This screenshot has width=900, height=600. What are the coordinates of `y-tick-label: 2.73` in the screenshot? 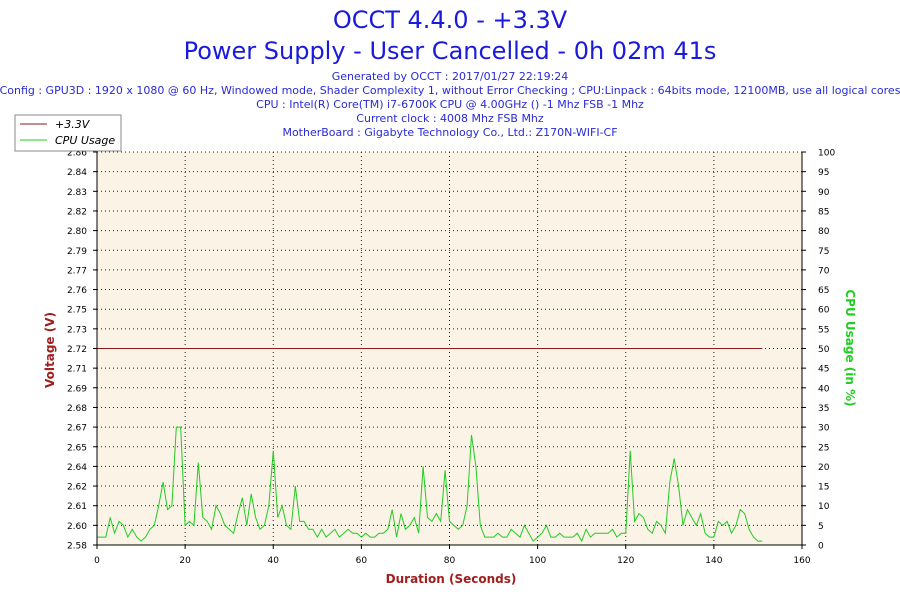 It's located at (77, 330).